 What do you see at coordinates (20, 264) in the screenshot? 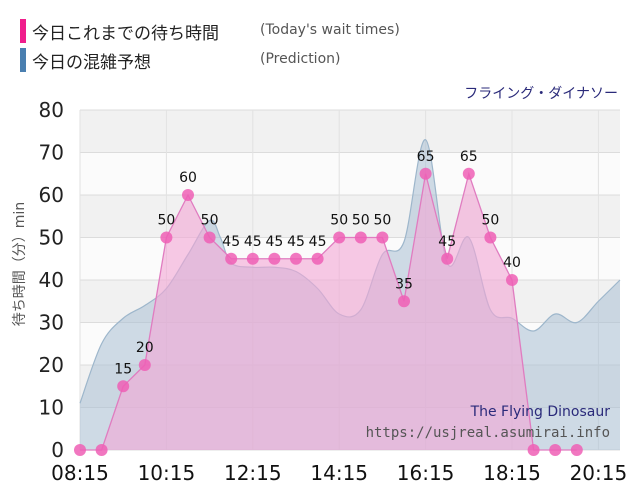
I see `y-axis-label: 待ち時間（分）min` at bounding box center [20, 264].